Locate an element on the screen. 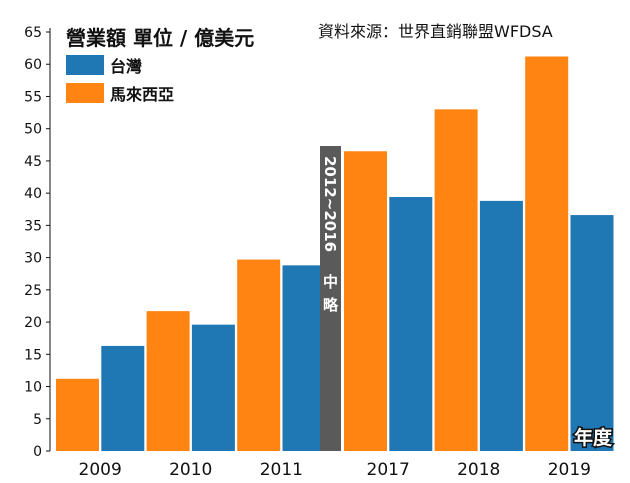  x-tick-label: 2018 is located at coordinates (478, 470).